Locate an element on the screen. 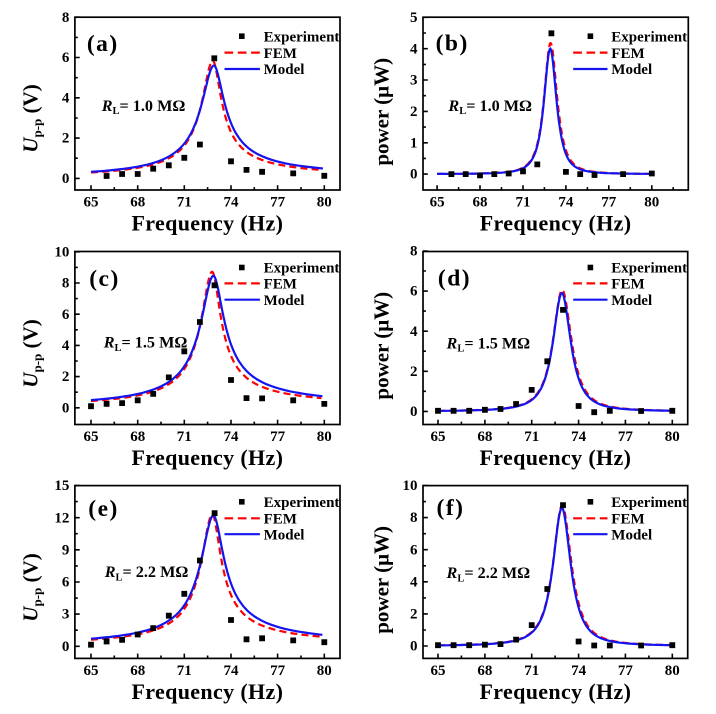  svg-text: 12 is located at coordinates (61, 518).